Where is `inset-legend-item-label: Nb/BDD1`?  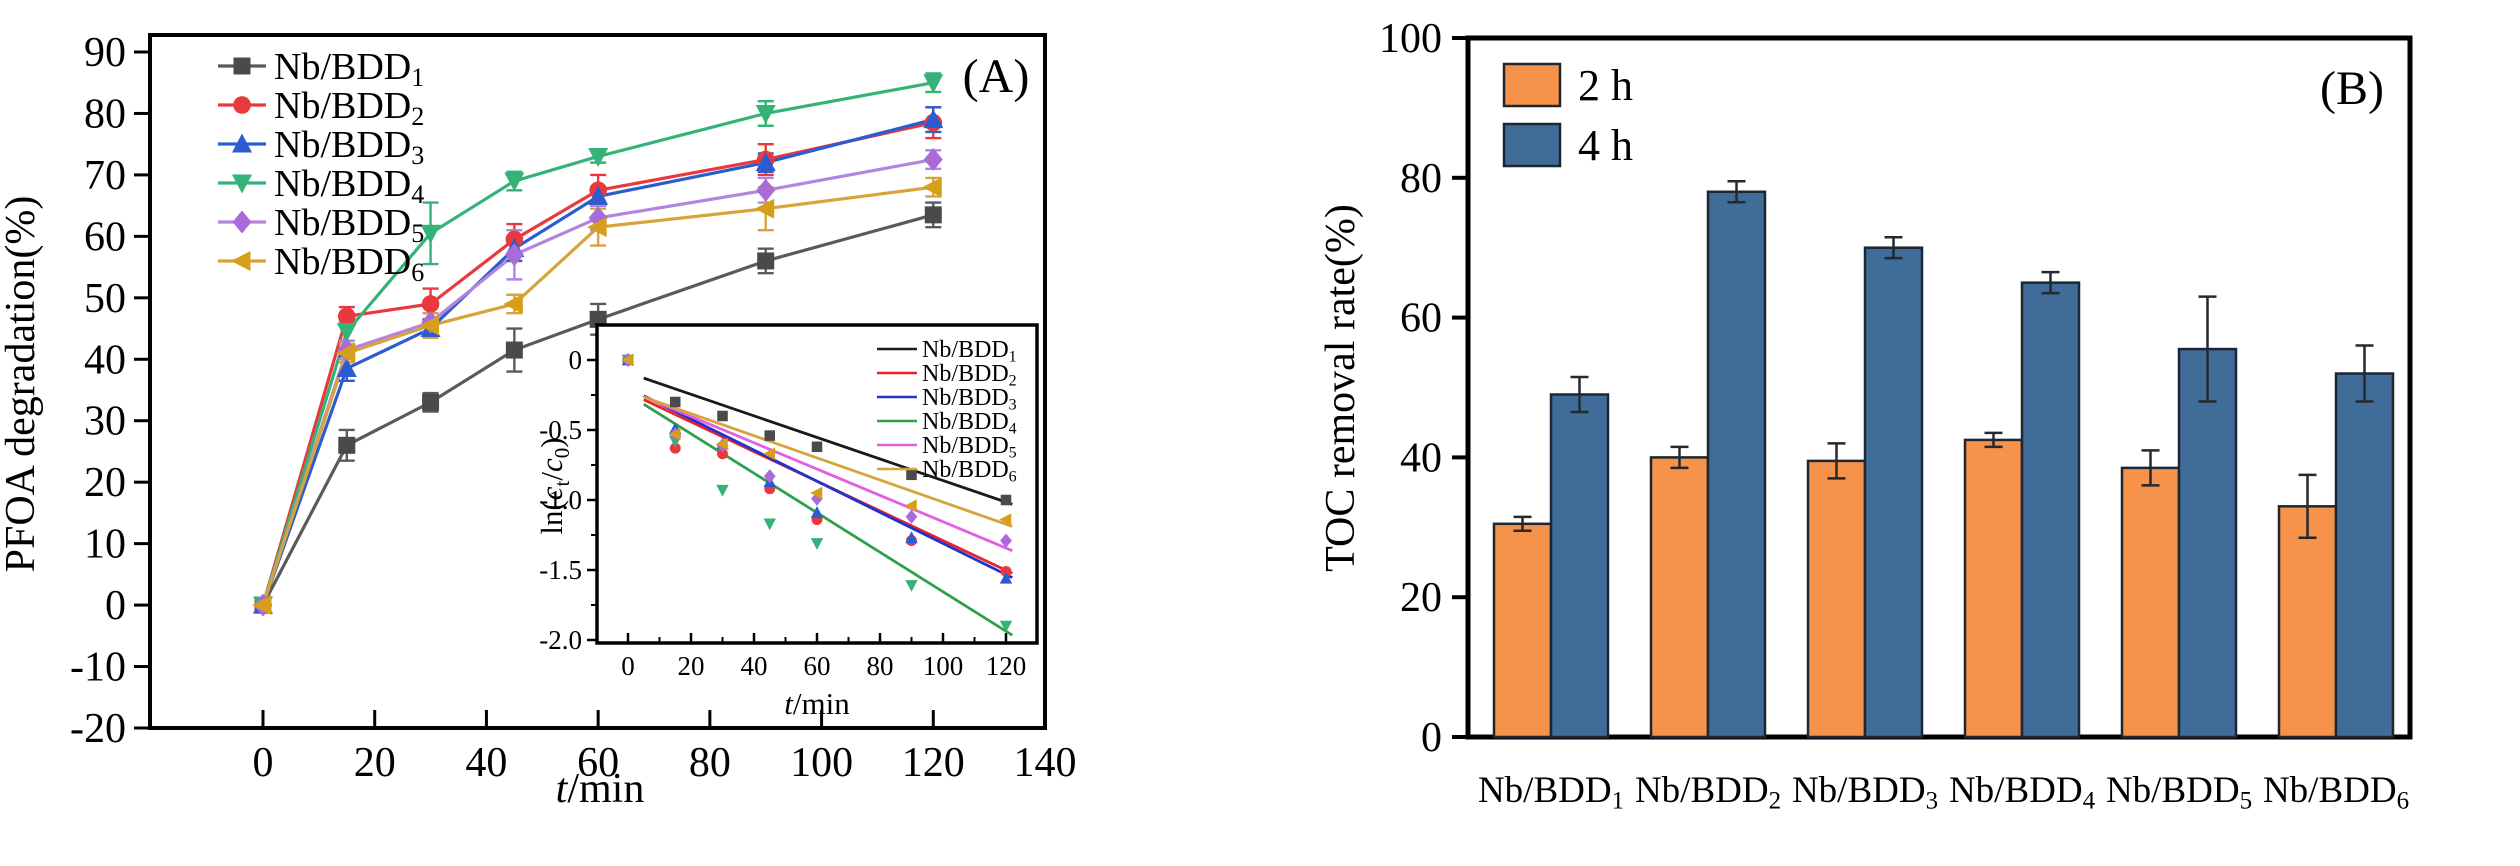
inset-legend-item-label: Nb/BDD1 is located at coordinates (969, 351).